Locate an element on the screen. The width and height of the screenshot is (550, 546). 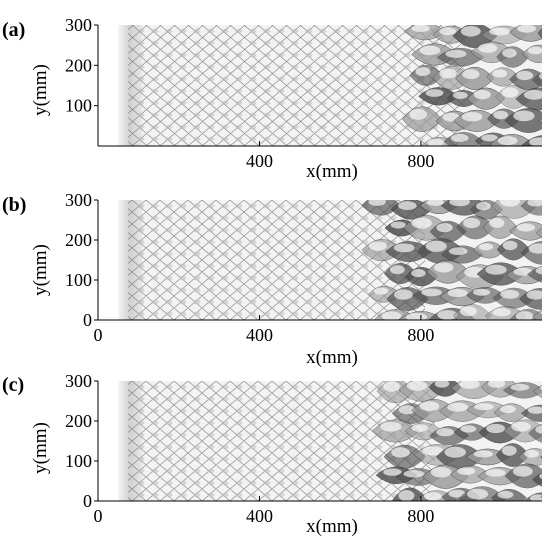
inlet-band is located at coordinates (130, 441).